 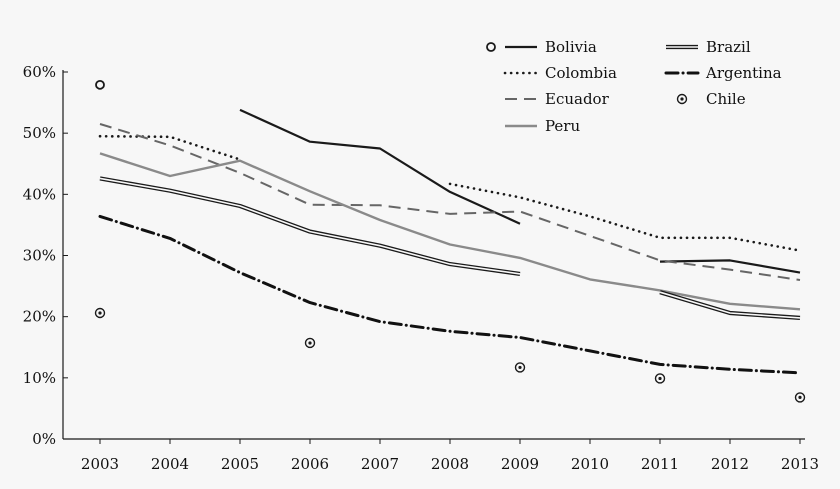 What do you see at coordinates (450, 464) in the screenshot?
I see `x-tick-label: 2008` at bounding box center [450, 464].